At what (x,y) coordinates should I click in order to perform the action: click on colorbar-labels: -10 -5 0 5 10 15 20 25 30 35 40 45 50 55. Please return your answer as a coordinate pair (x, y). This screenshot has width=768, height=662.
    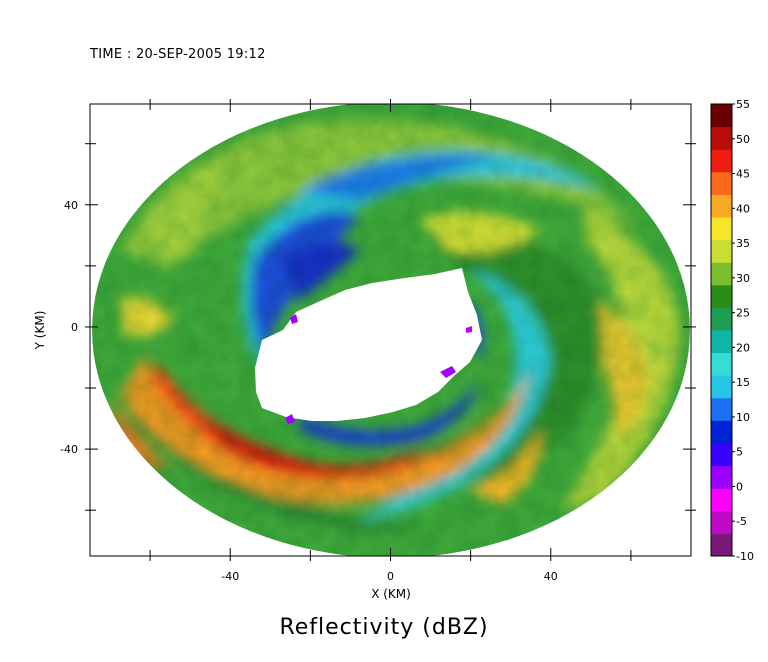
    Looking at the image, I should click on (745, 330).